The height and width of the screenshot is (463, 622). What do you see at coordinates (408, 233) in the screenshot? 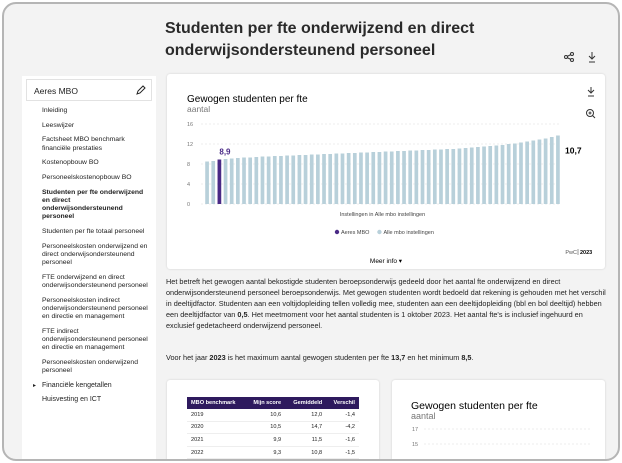
I see `legend-label: Alle mbo instellingen` at bounding box center [408, 233].